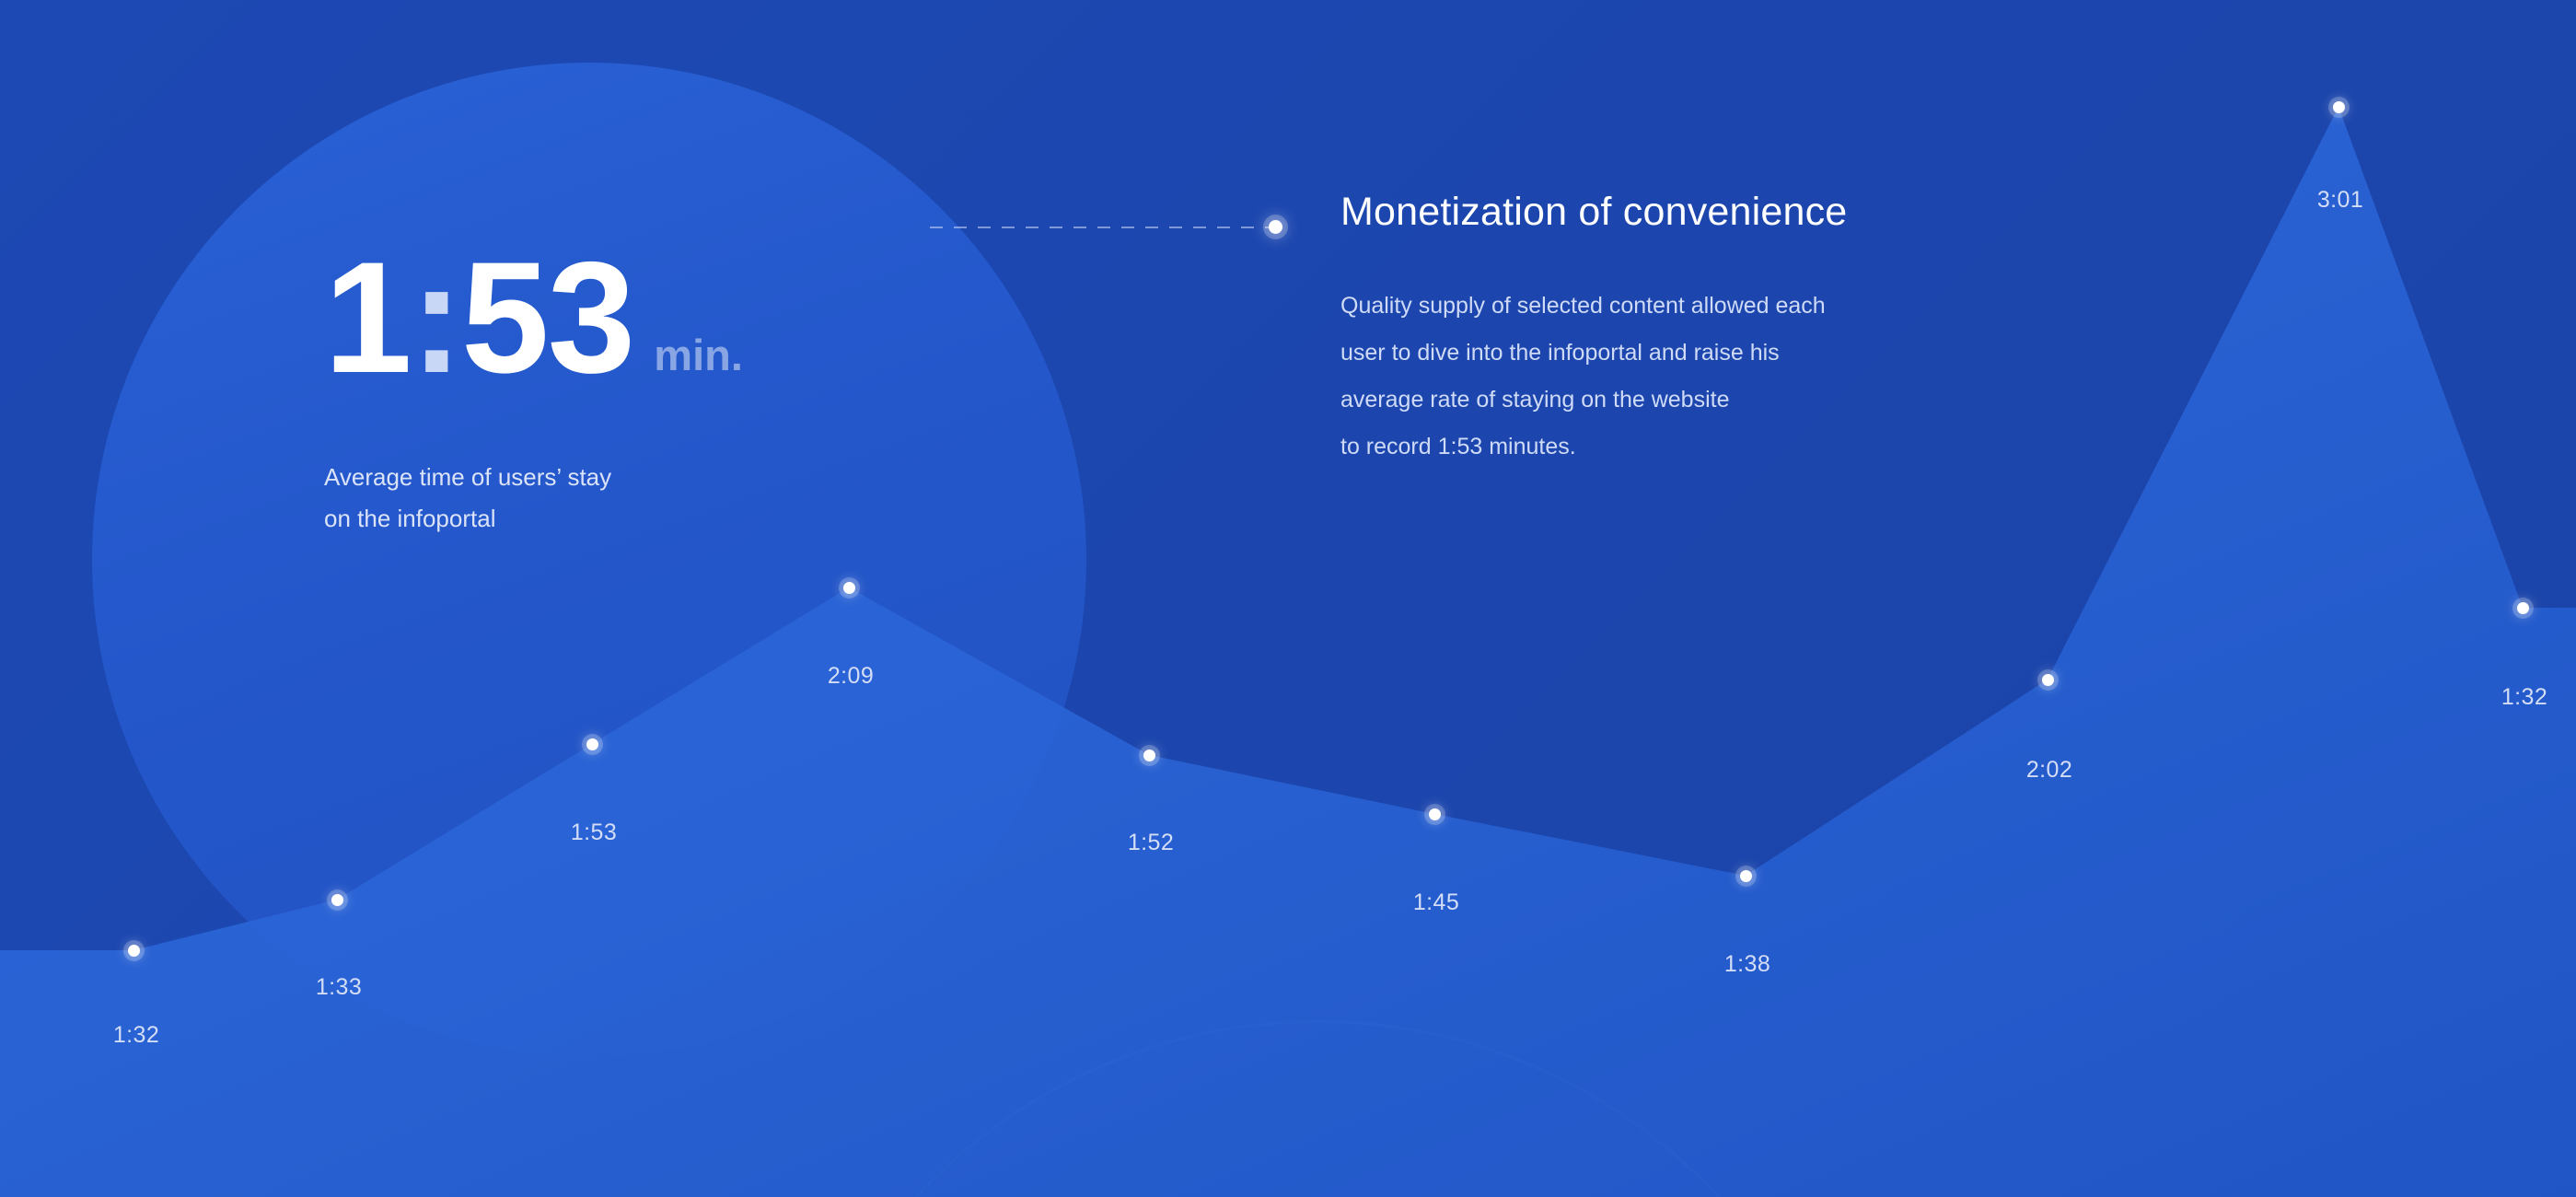  What do you see at coordinates (368, 317) in the screenshot?
I see `kpi-minutes: 1` at bounding box center [368, 317].